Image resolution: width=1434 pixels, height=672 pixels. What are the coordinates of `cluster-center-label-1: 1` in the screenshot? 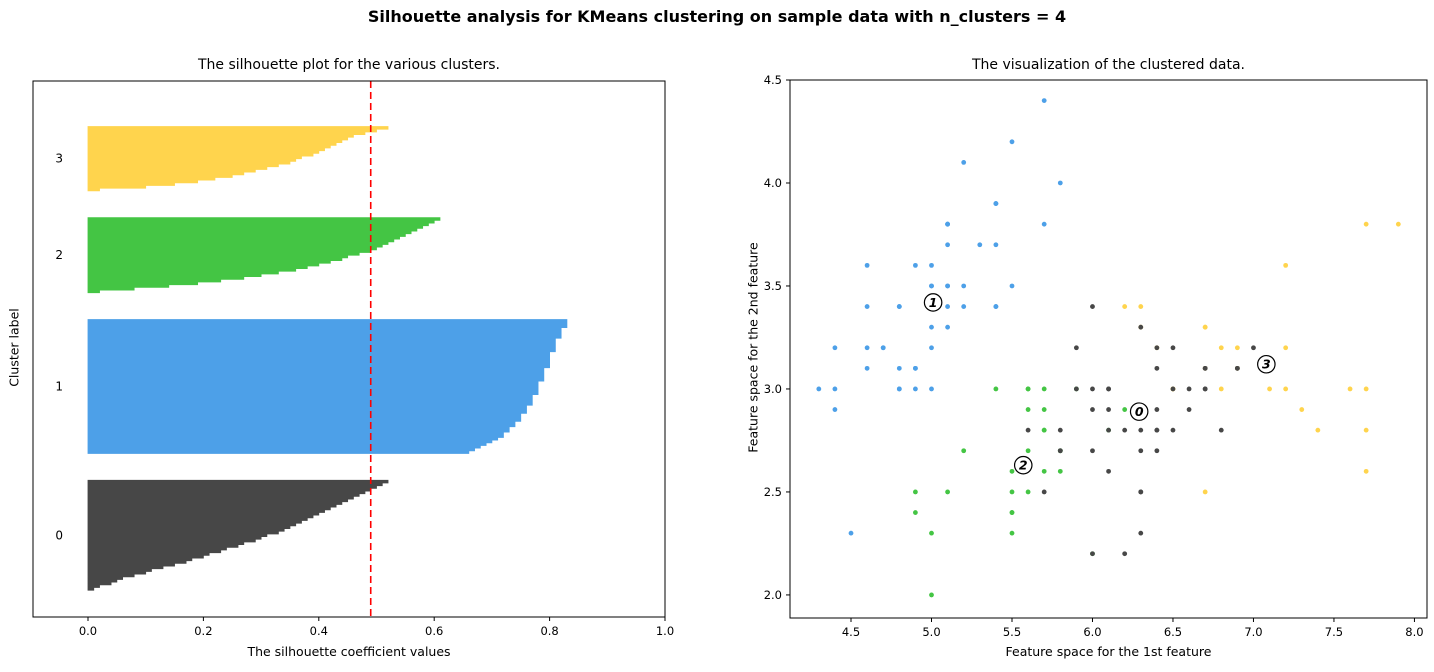 It's located at (933, 302).